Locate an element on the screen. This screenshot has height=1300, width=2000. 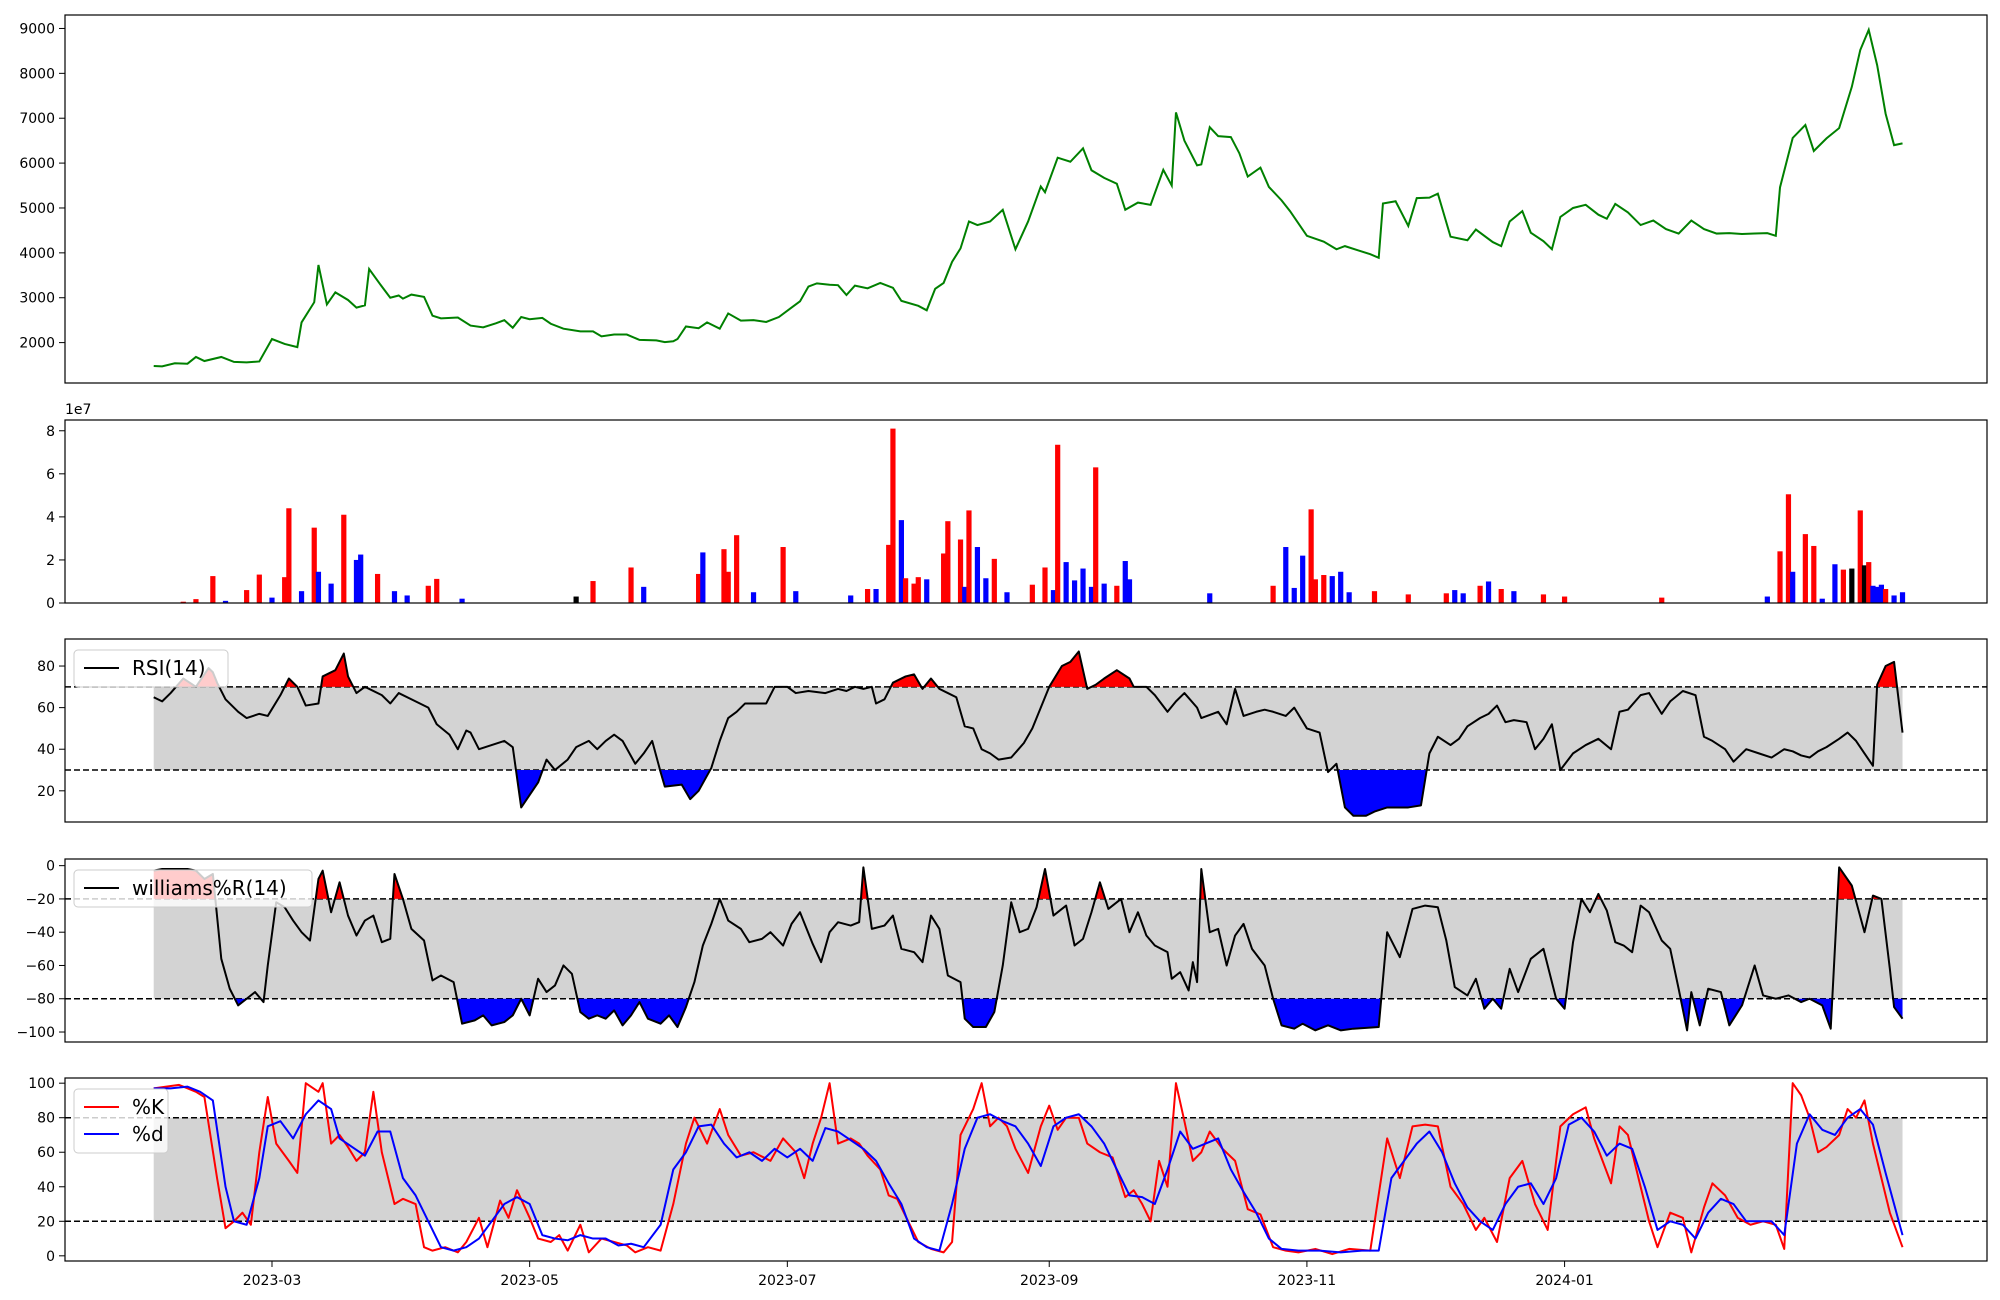
price-ytick-label: 4000 is located at coordinates (37, 254).